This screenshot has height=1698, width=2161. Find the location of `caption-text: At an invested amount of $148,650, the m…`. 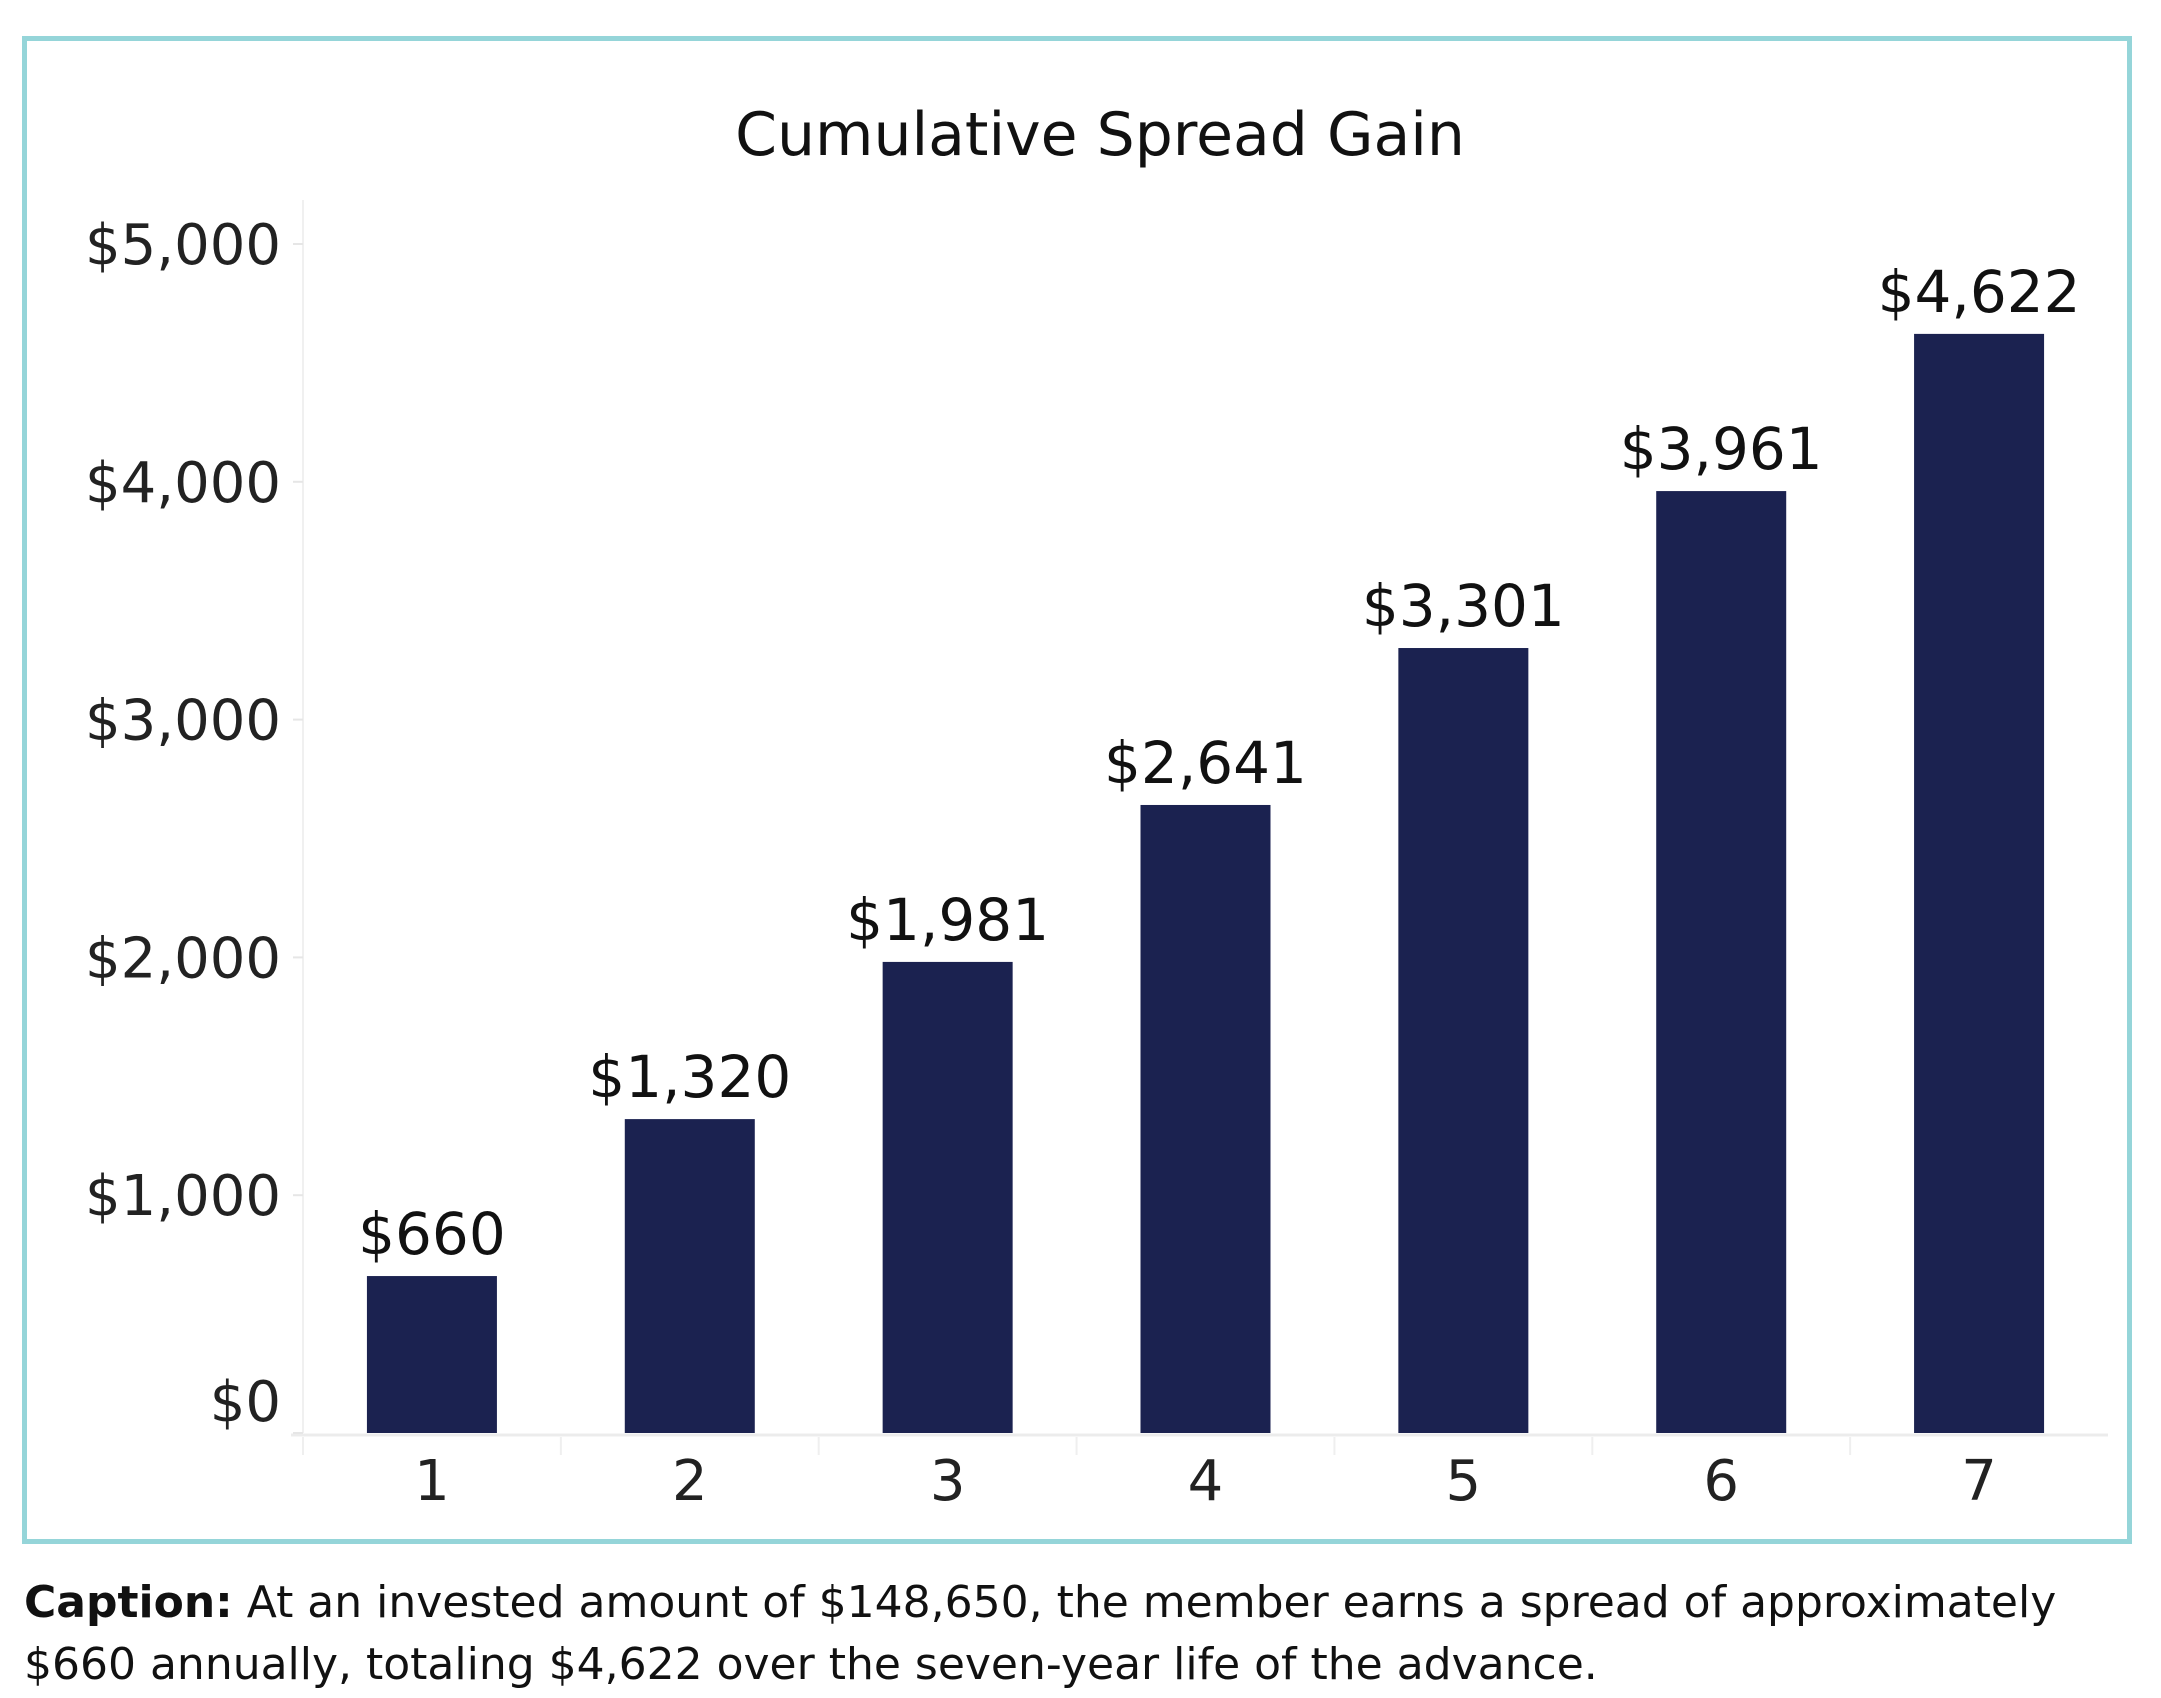

caption-text: At an invested amount of $148,650, the m… is located at coordinates (1040, 1633).